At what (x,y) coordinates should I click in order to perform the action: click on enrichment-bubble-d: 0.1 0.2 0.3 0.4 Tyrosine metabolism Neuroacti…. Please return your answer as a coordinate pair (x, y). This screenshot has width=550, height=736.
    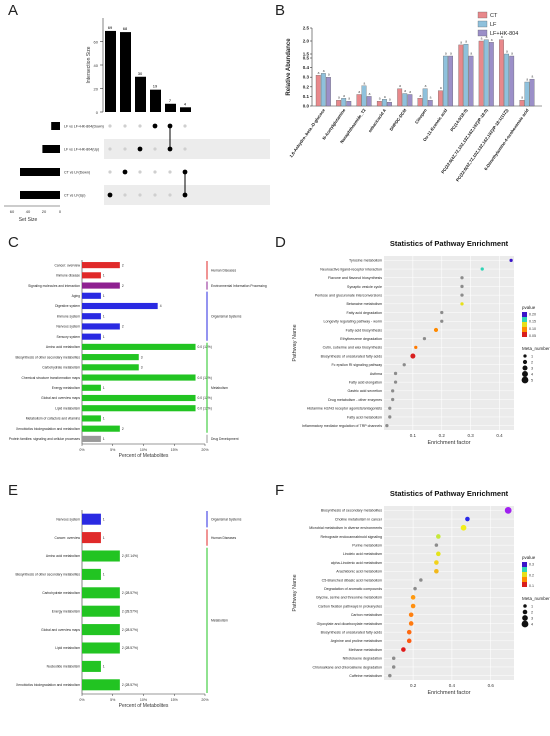
    Looking at the image, I should click on (421, 342).